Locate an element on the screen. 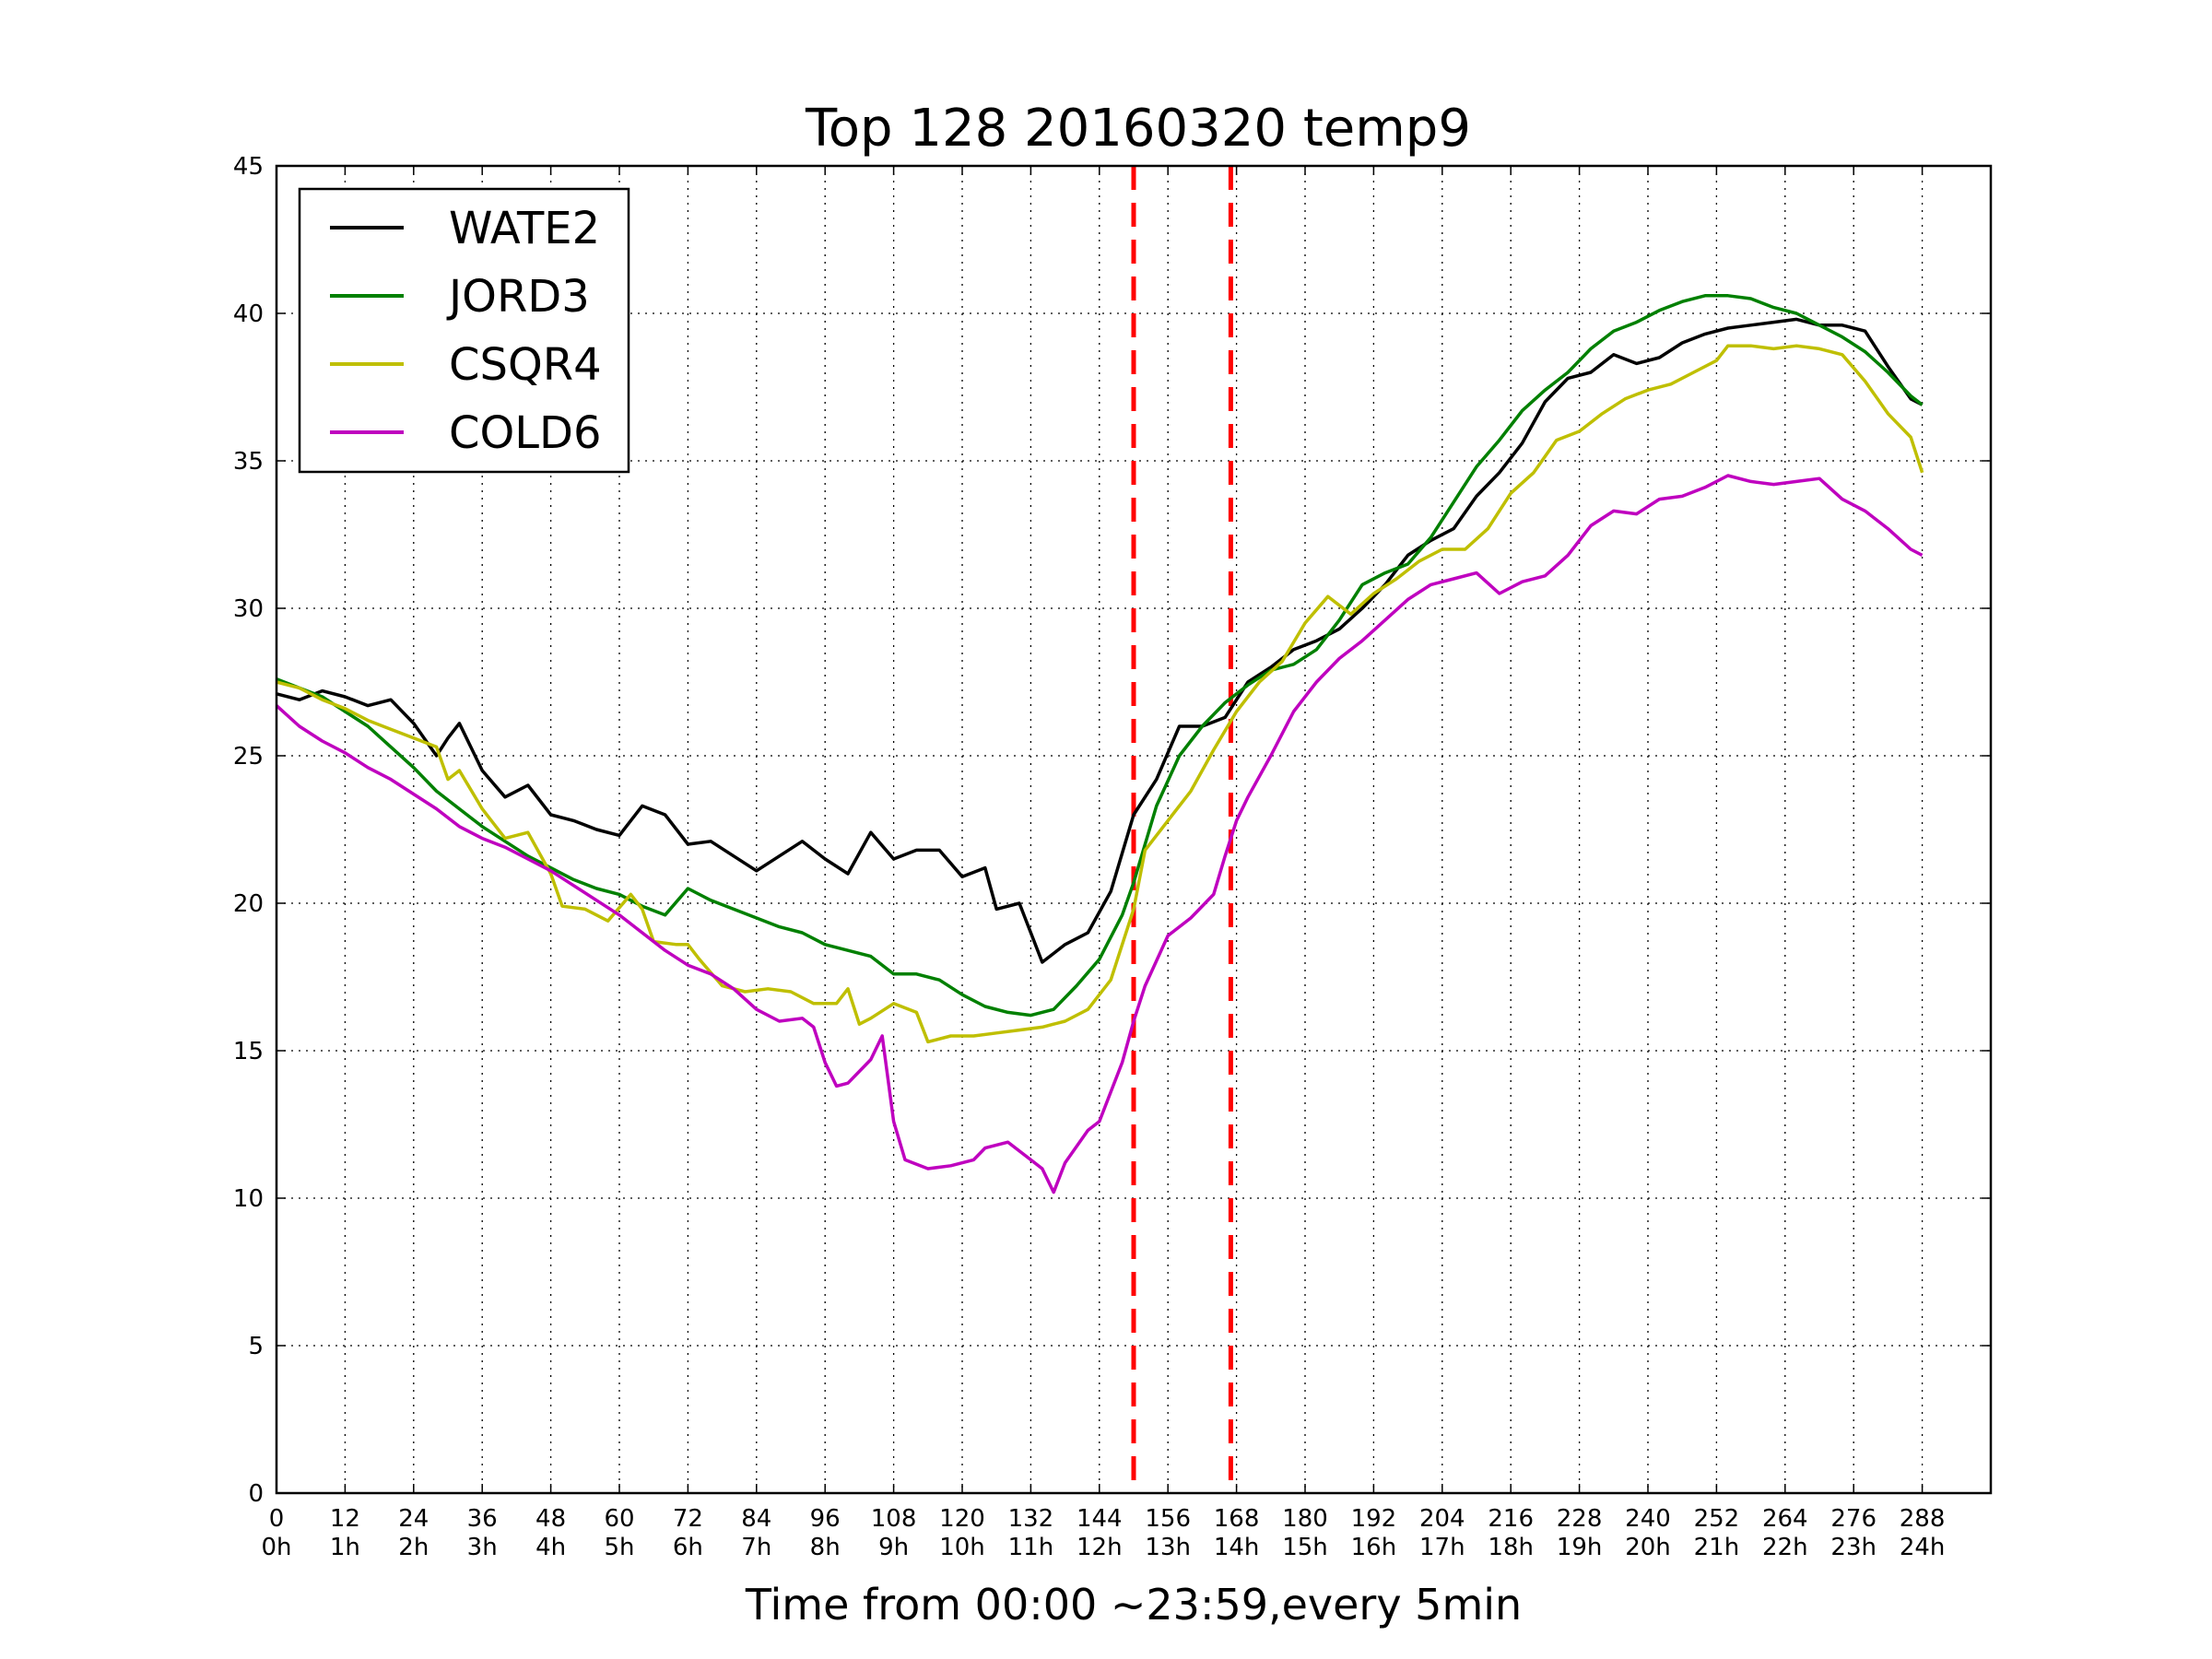  x-tick-label: 144 is located at coordinates (1100, 1519).